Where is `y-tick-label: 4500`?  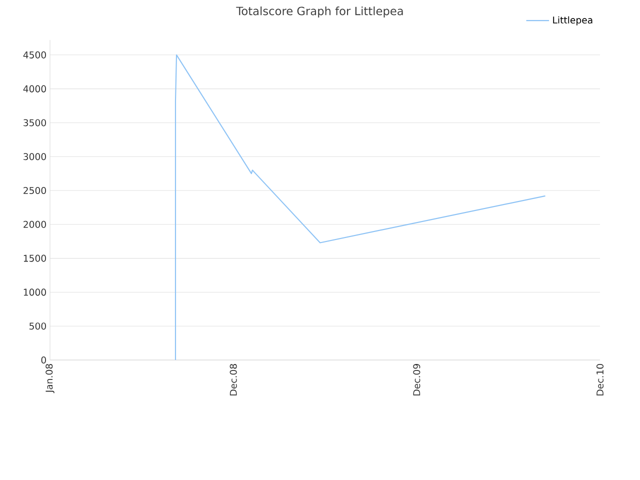
y-tick-label: 4500 is located at coordinates (34, 54).